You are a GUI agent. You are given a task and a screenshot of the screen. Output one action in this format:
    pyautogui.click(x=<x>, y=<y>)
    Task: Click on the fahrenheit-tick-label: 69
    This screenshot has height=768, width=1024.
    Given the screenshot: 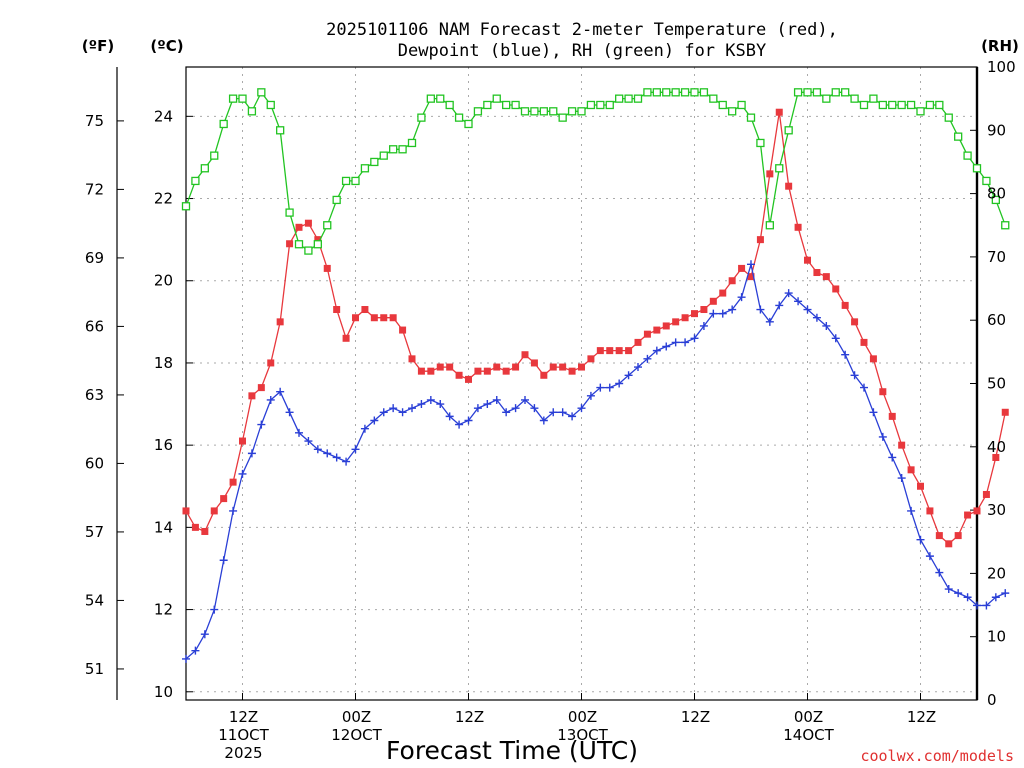 What is the action you would take?
    pyautogui.click(x=94, y=258)
    